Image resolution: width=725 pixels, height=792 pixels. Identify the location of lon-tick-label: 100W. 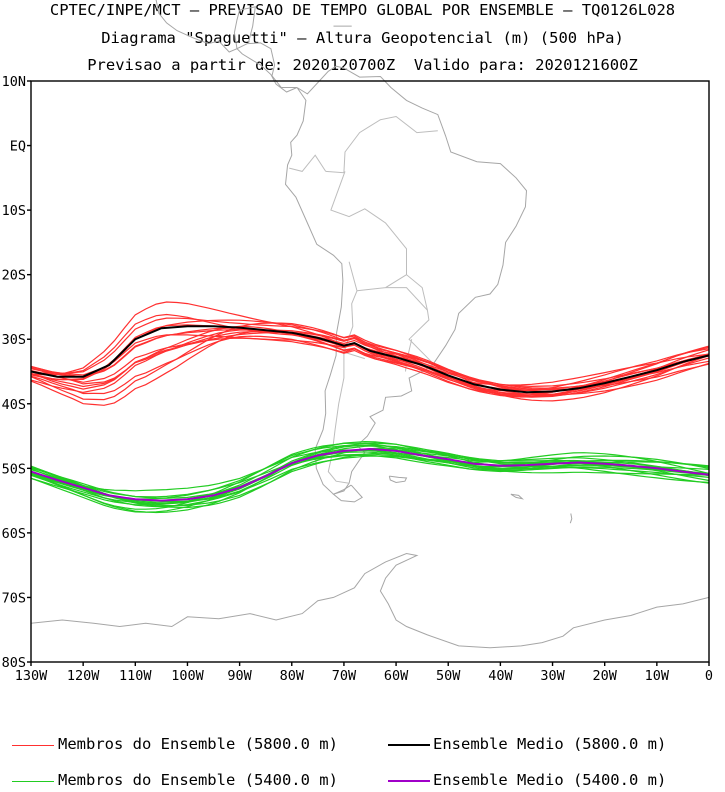
(187, 676).